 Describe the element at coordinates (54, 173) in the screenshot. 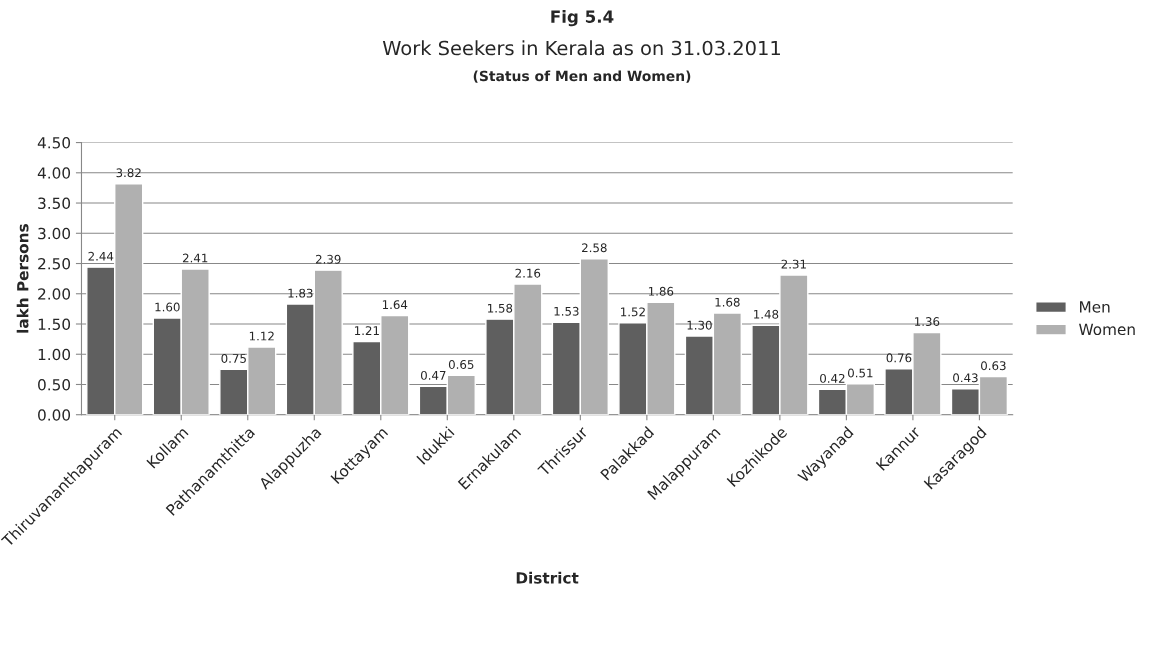

I see `y-tick-label: 4.00` at that location.